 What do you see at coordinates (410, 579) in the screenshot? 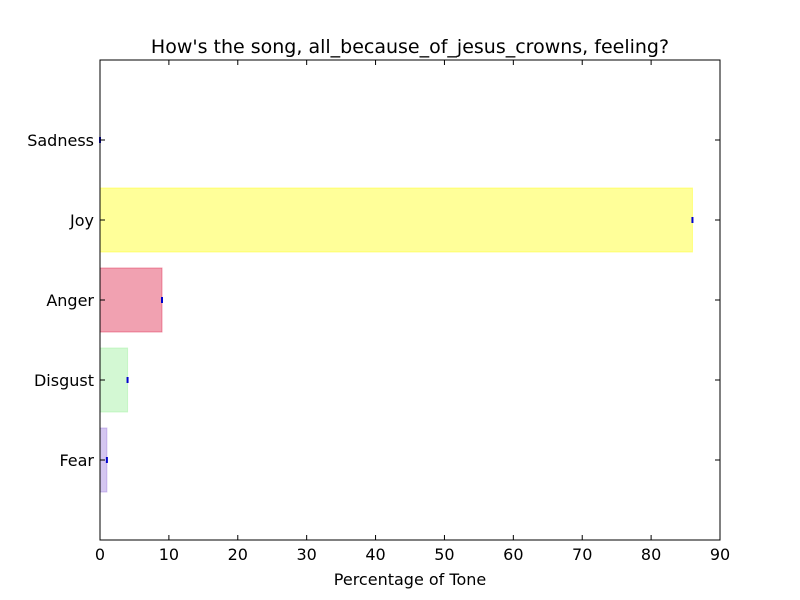
I see `x-axis-label: Percentage of Tone` at bounding box center [410, 579].